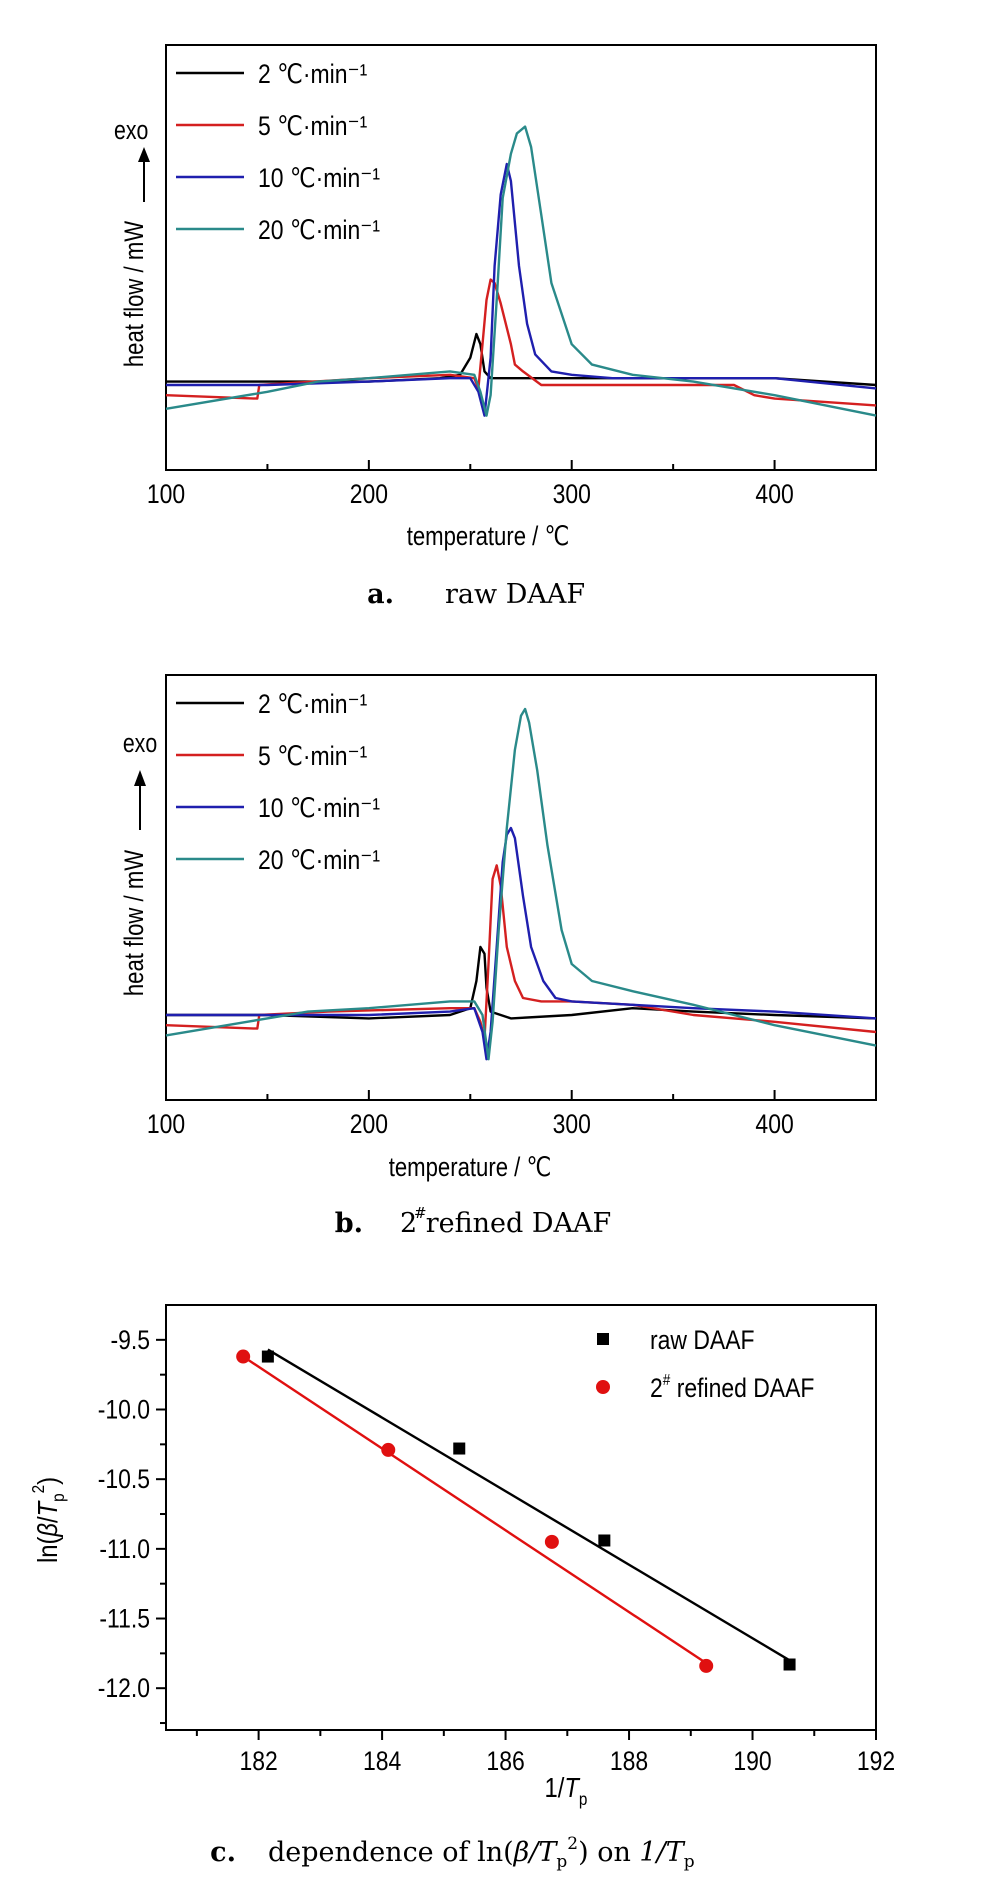 The image size is (992, 1890). Describe the element at coordinates (380, 594) in the screenshot. I see `panel-a-caption-letter: a.` at that location.